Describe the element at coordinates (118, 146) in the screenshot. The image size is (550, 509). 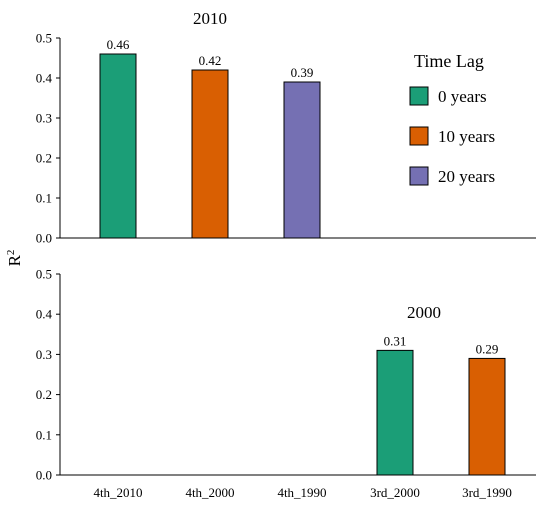
I see `bar-4th_2010` at that location.